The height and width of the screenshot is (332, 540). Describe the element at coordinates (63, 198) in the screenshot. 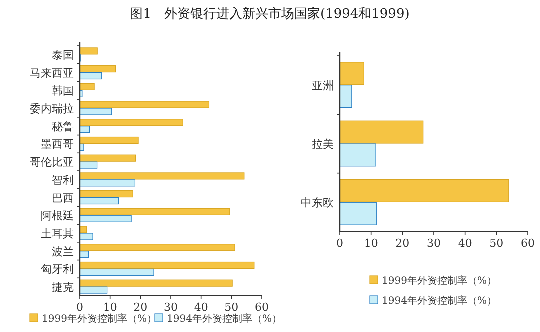

I see `y-tick-label: 巴西` at that location.